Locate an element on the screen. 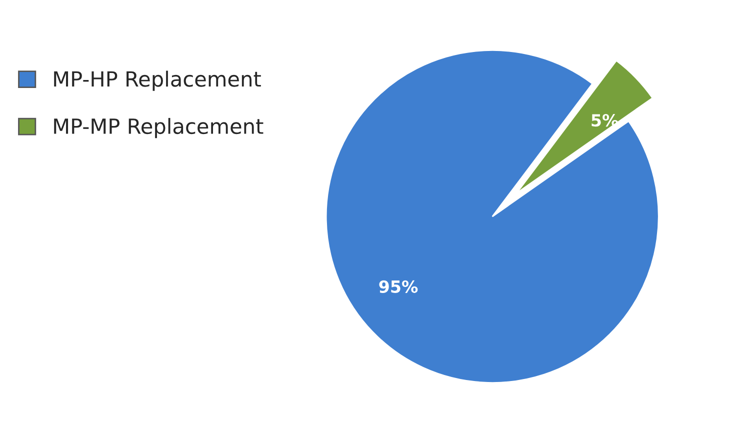 Image resolution: width=746 pixels, height=433 pixels. legend-label: MP-HP Replacement is located at coordinates (157, 80).